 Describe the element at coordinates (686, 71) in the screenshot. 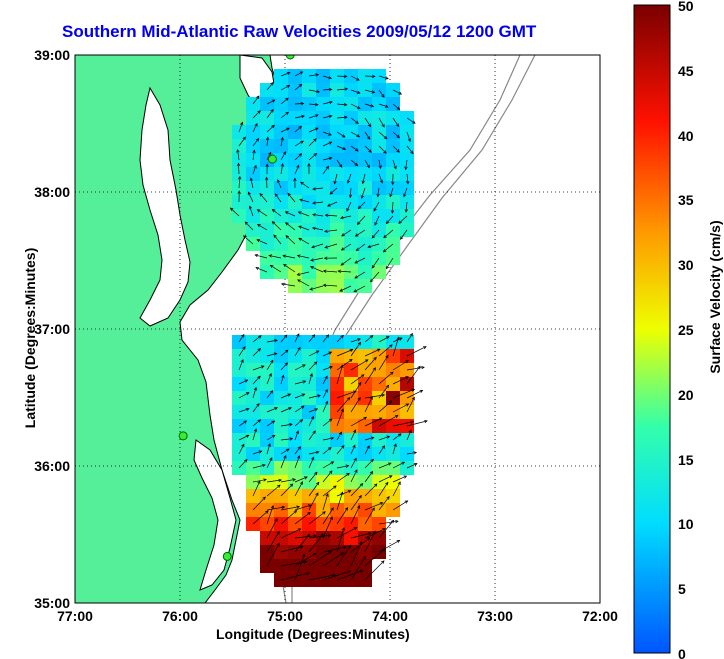

I see `colorbar-tick-label: 45` at that location.